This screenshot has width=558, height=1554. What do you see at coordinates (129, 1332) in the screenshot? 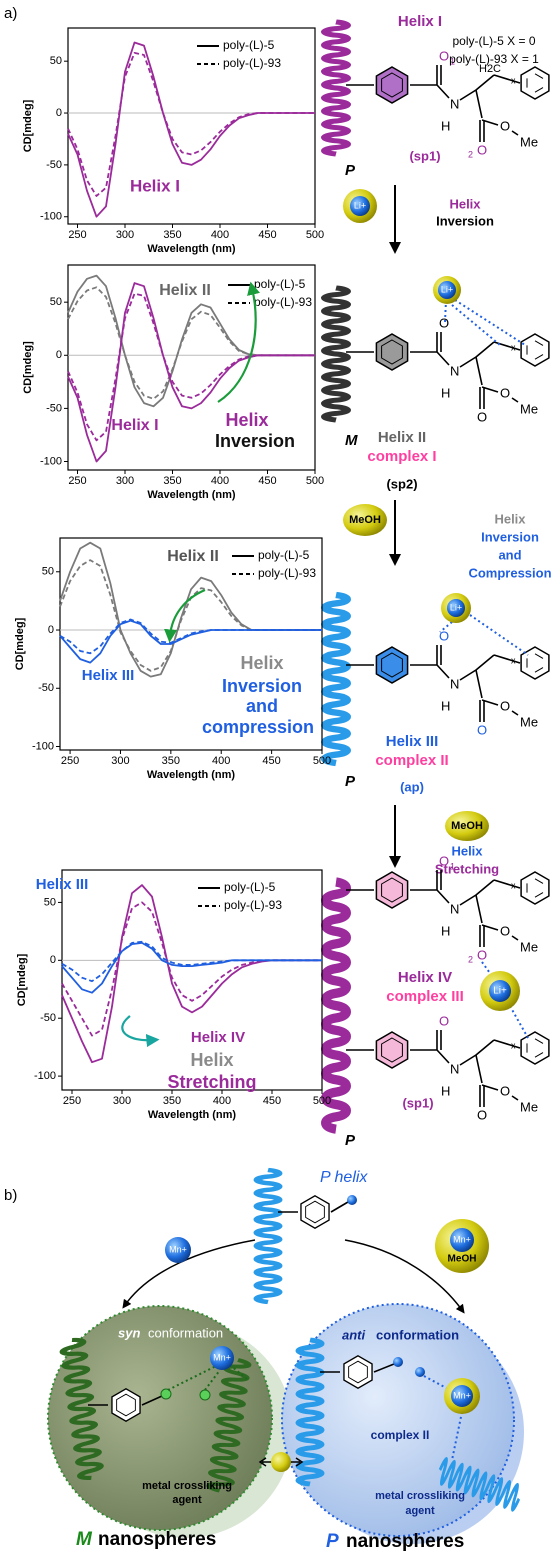
I see `conformation: syn` at bounding box center [129, 1332].